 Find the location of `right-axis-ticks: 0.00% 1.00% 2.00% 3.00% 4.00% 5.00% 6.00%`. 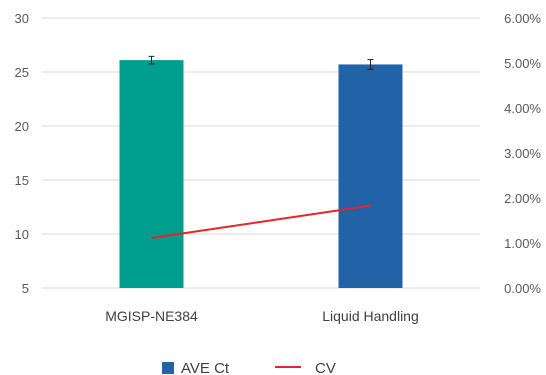

right-axis-ticks: 0.00% 1.00% 2.00% 3.00% 4.00% 5.00% 6.00% is located at coordinates (522, 153).